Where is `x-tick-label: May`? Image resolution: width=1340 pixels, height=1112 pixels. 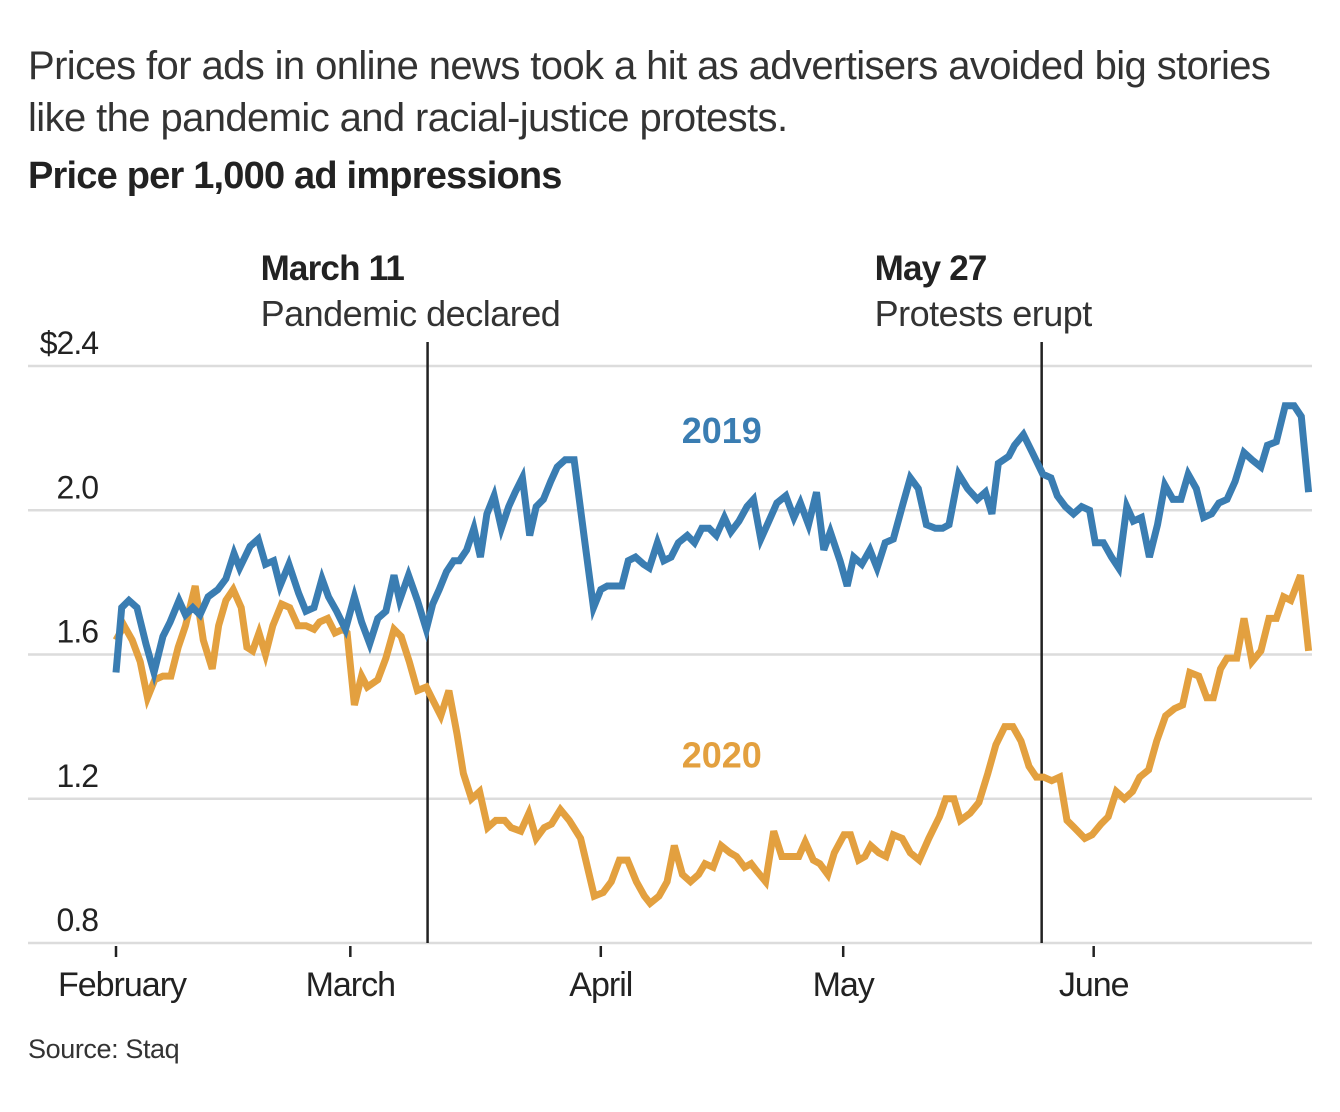 x-tick-label: May is located at coordinates (844, 985).